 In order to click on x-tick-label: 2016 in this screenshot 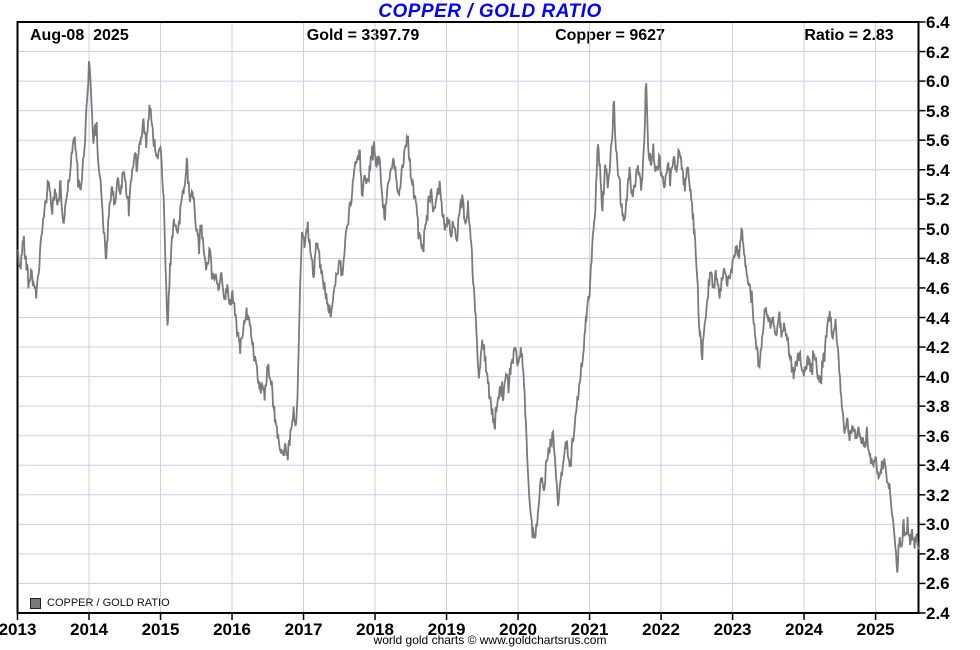, I will do `click(232, 629)`.